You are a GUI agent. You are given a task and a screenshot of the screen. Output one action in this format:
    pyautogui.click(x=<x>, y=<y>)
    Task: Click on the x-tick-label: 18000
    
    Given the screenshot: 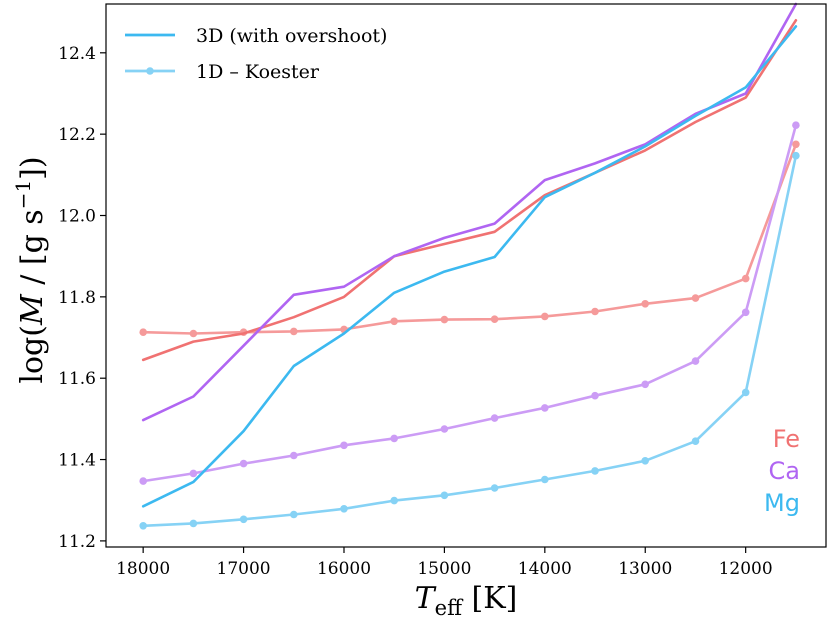 What is the action you would take?
    pyautogui.click(x=143, y=569)
    